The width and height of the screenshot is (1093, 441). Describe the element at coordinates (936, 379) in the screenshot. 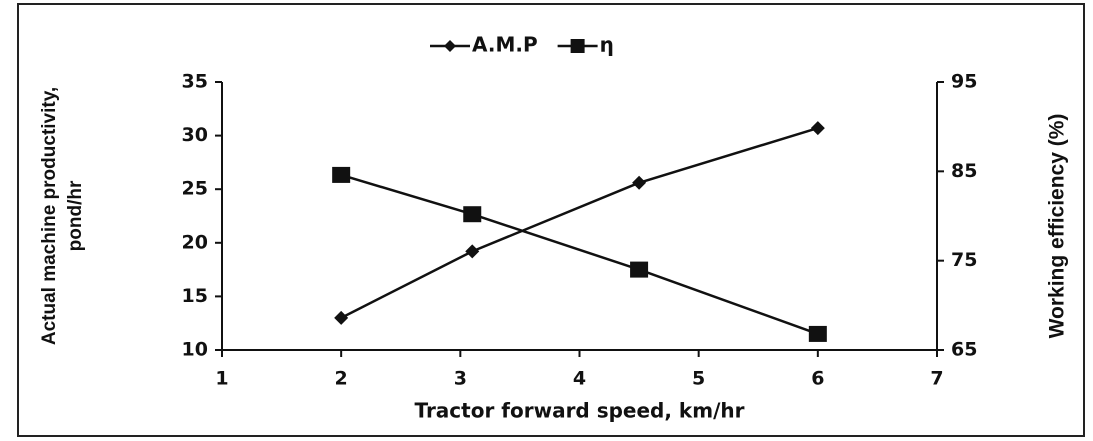

I see `x-tick-label: 7` at that location.